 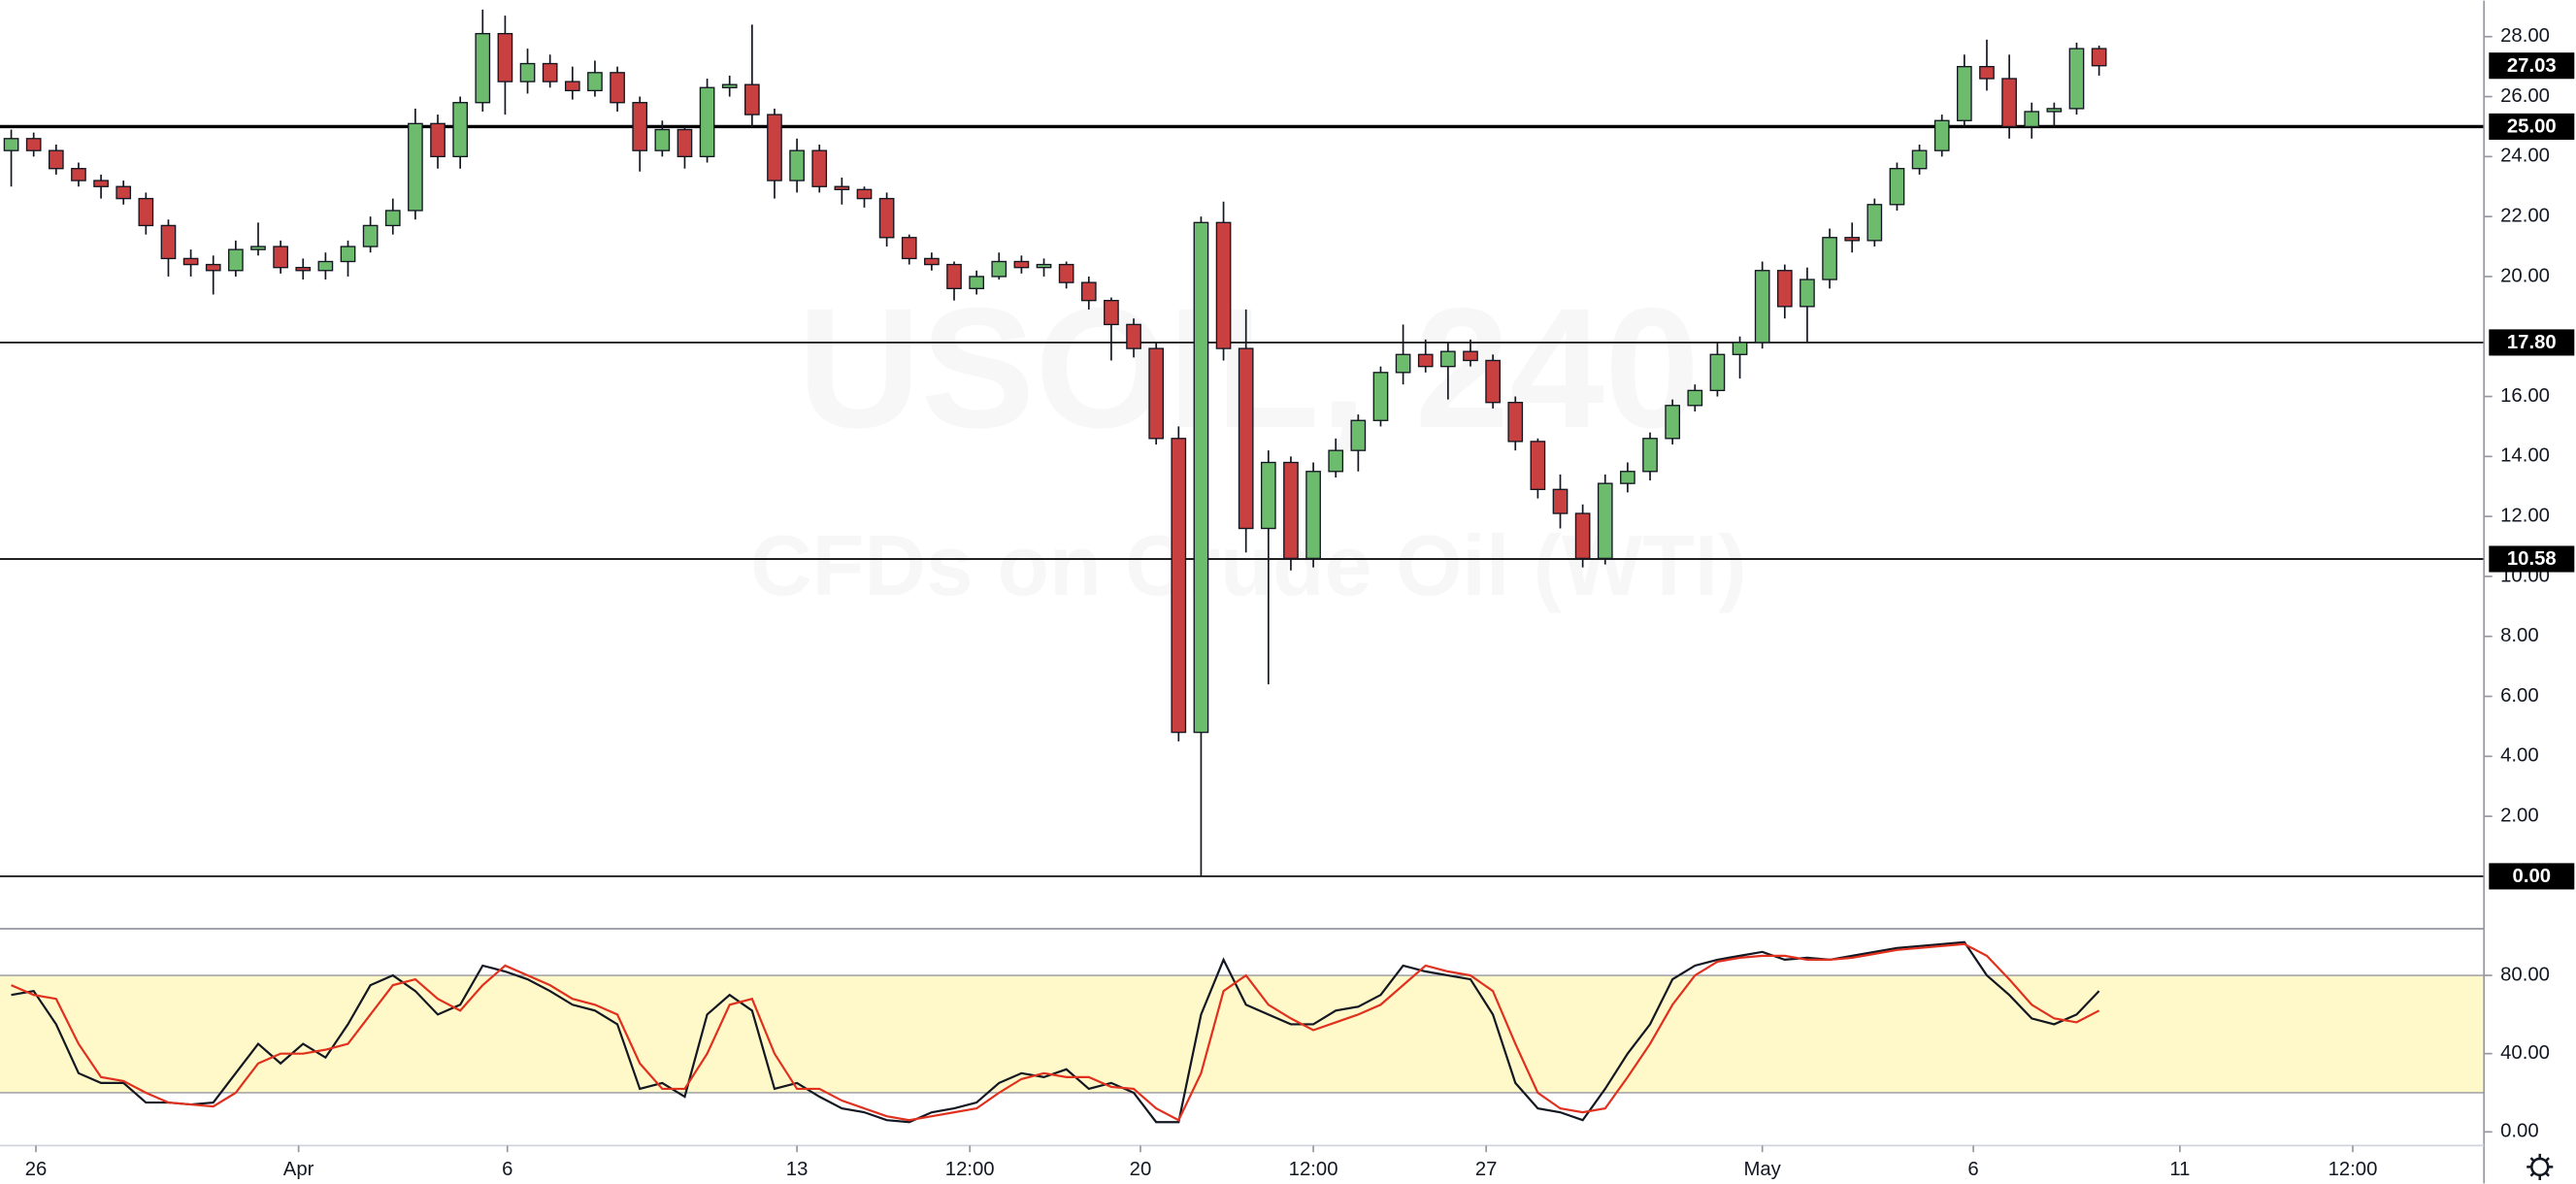 I want to click on settings-gear-teeth, so click(x=2540, y=1166).